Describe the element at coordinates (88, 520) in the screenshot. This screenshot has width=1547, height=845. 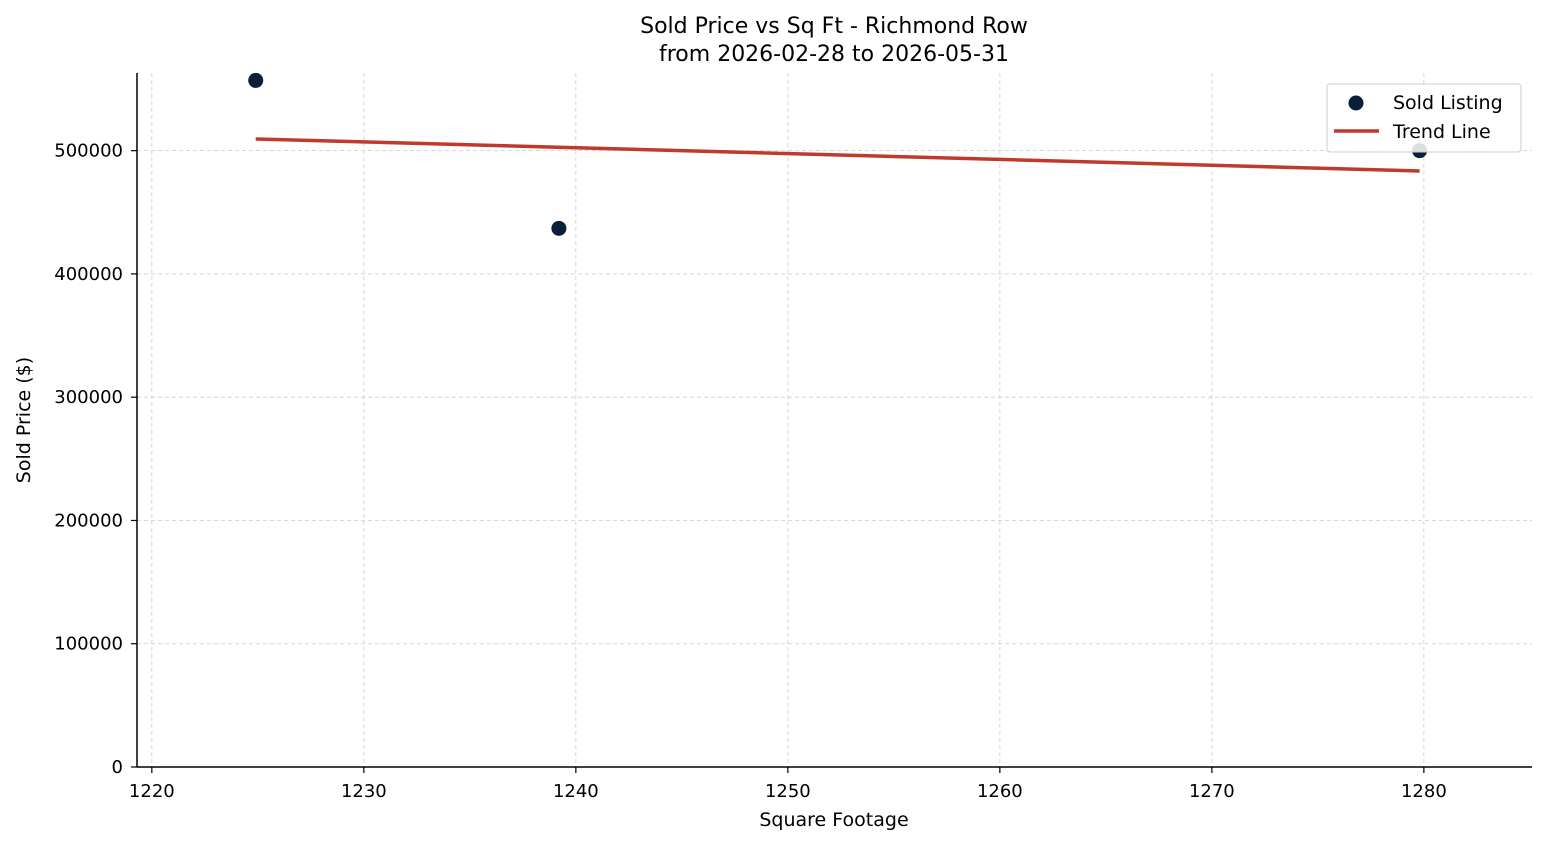
I see `y-tick-label: 200000` at that location.